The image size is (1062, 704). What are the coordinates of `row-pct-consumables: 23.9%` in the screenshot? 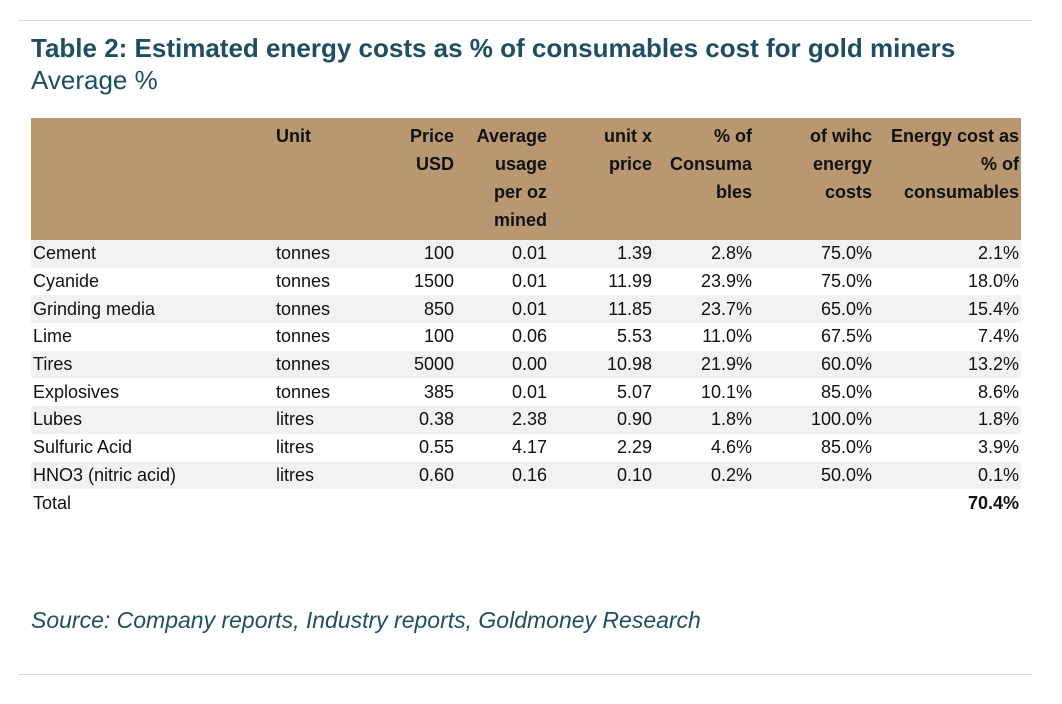 It's located at (726, 281).